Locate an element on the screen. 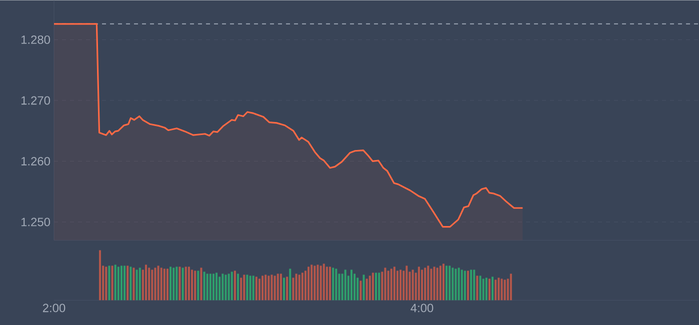  x-tick-label: 4:00 is located at coordinates (422, 308).